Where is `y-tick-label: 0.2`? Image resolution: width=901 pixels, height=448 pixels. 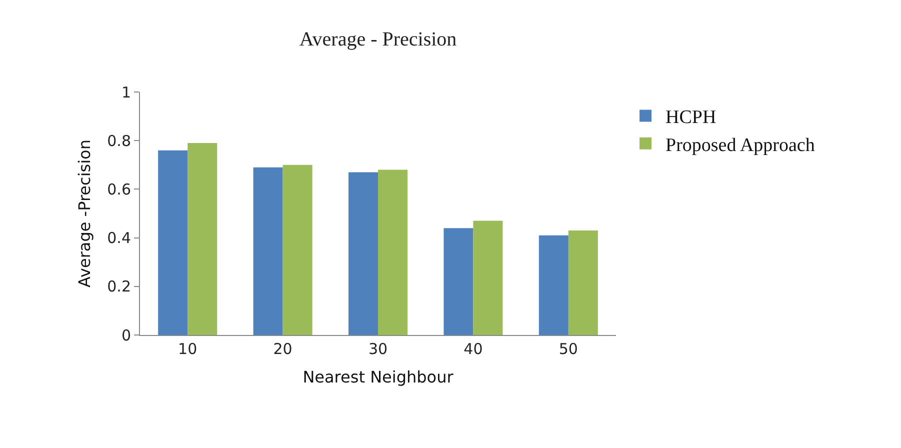 y-tick-label: 0.2 is located at coordinates (119, 287).